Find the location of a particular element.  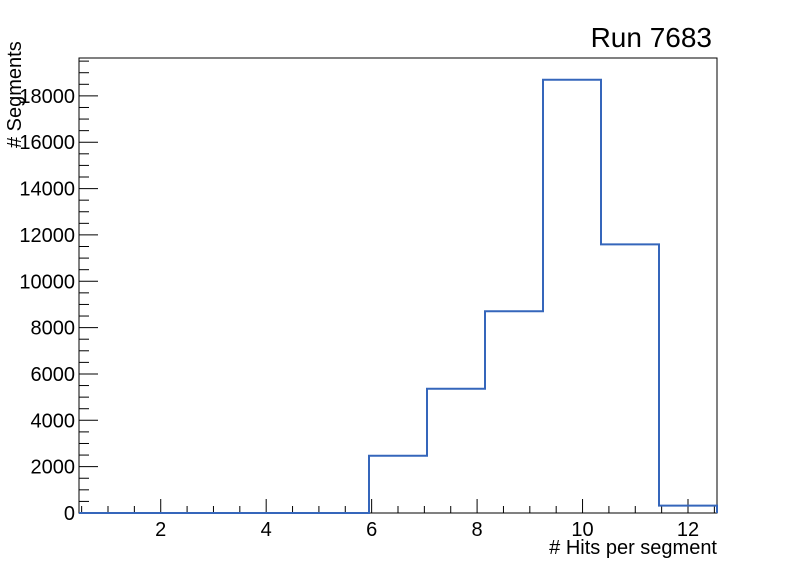

x-tick-label: 8 is located at coordinates (477, 530).